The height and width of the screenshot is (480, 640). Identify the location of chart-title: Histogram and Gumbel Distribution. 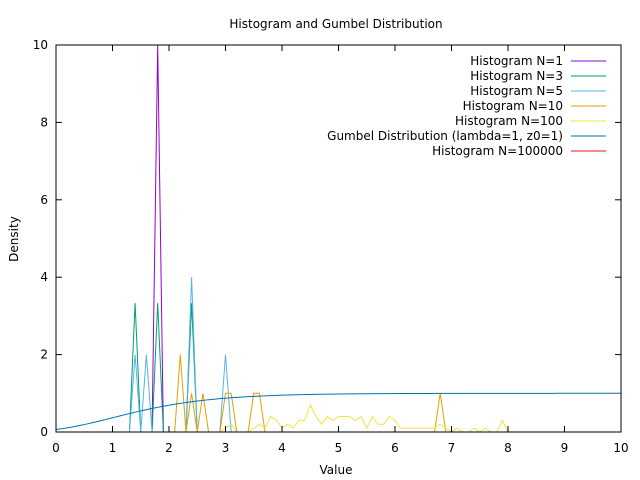
(335, 24).